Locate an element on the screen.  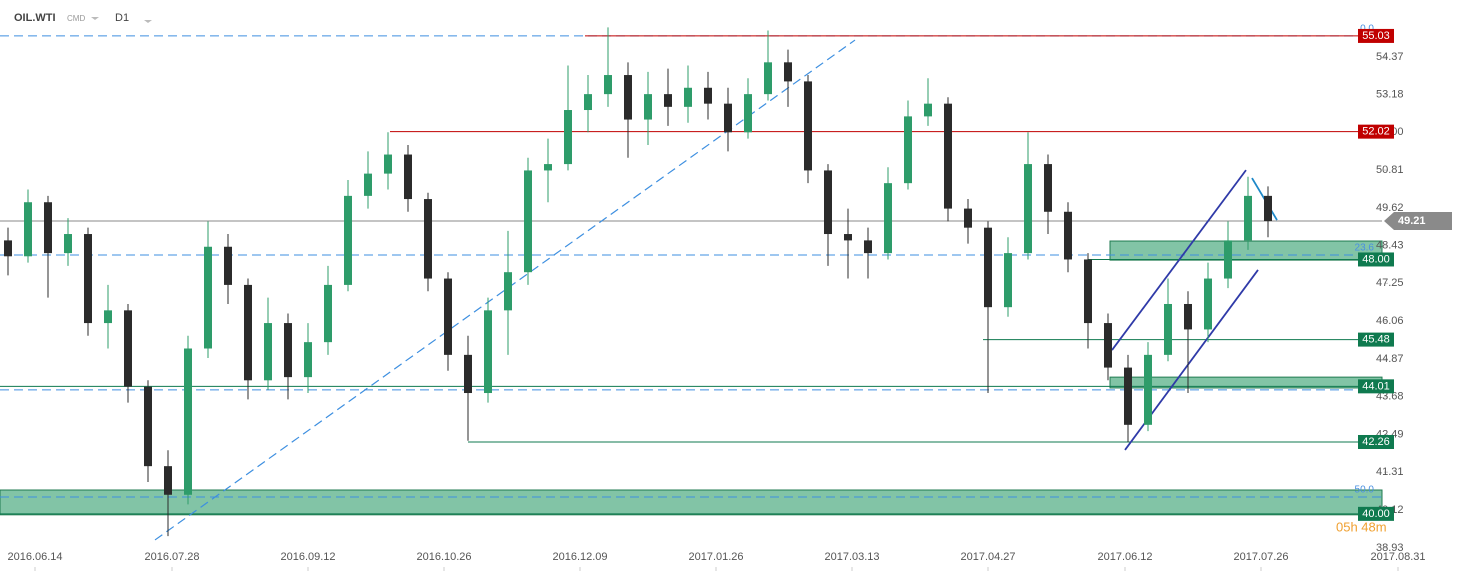
x-tick-label: 2017.07.26 is located at coordinates (1260, 557).